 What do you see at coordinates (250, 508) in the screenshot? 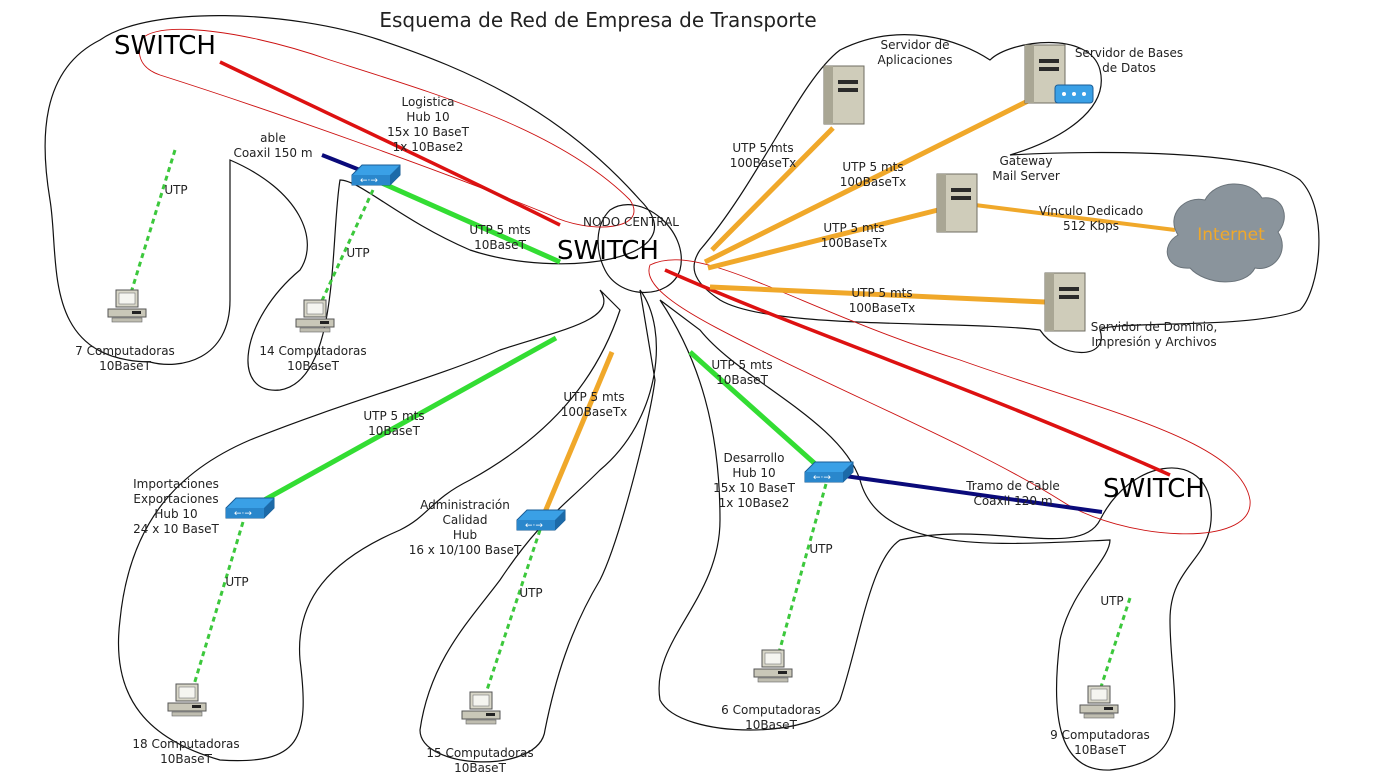
I see `hub-importaciones-icon` at bounding box center [250, 508].